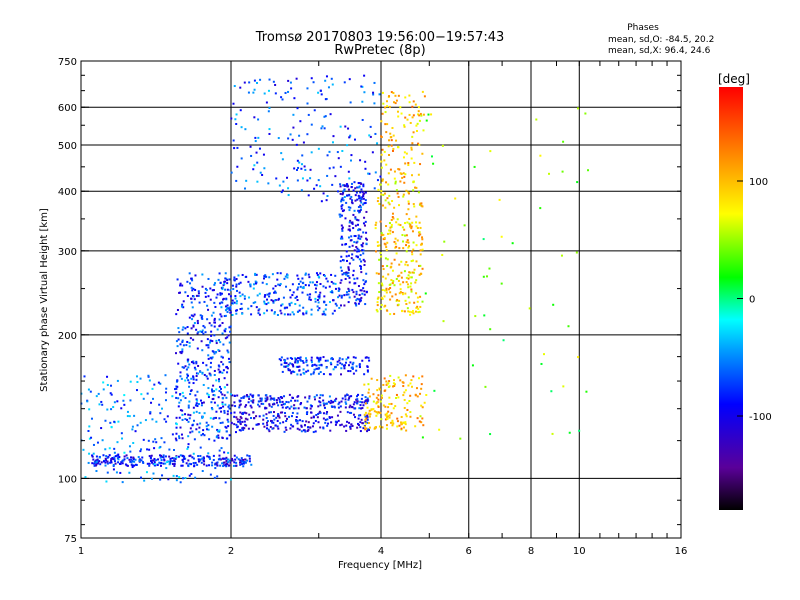 This screenshot has width=800, height=600. I want to click on x-tick-label: 2, so click(231, 551).